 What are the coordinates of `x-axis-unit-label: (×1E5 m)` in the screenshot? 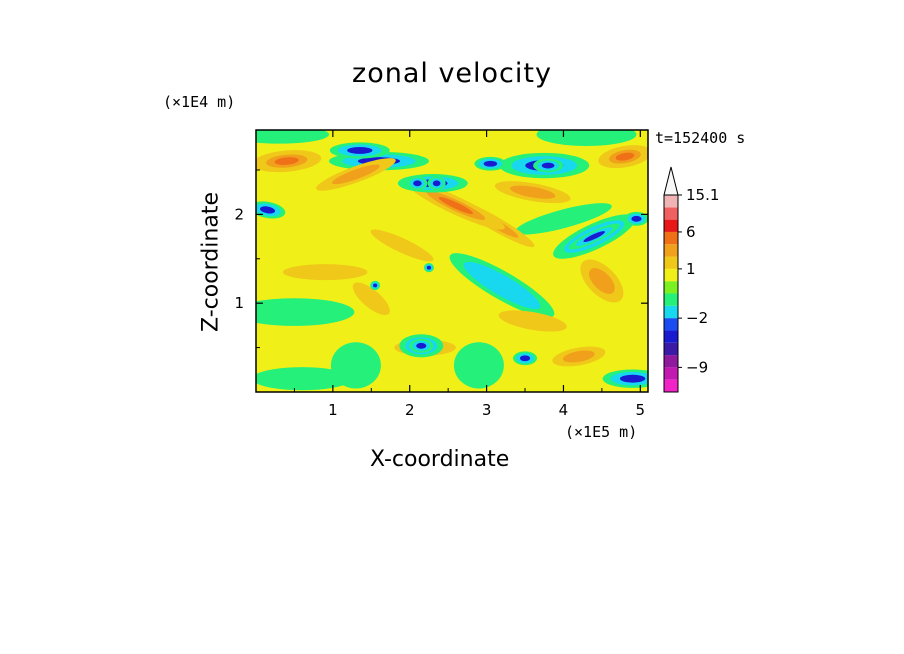 It's located at (601, 432).